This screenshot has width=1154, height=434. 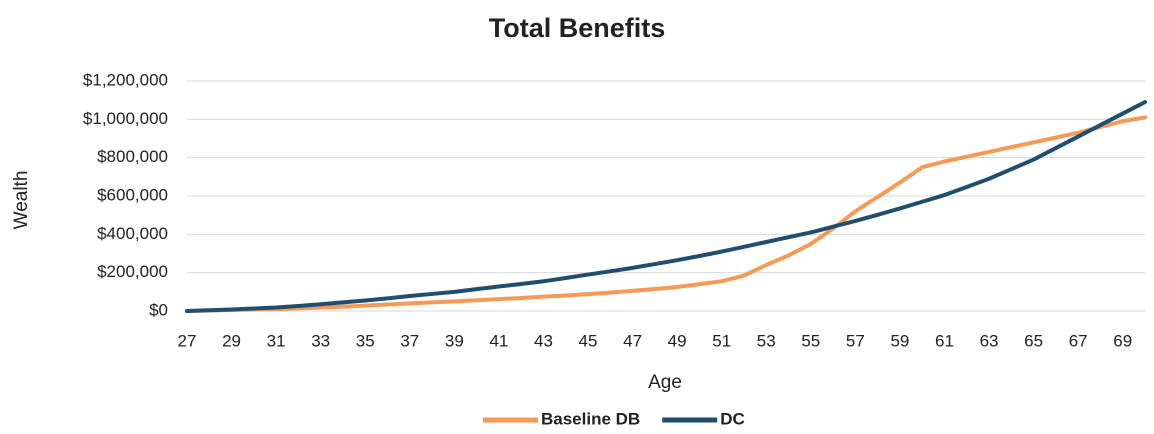 I want to click on y-tick-label: $1,000,000, so click(x=125, y=118).